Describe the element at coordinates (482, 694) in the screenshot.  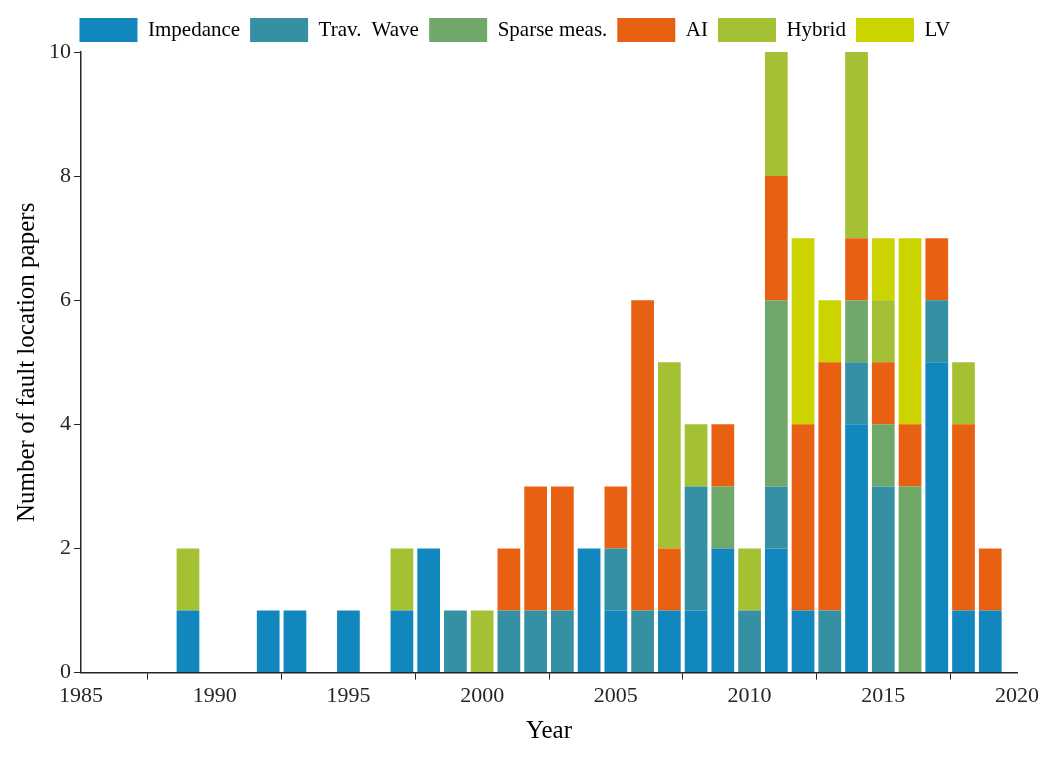
I see `x-tick-label: 2000` at that location.